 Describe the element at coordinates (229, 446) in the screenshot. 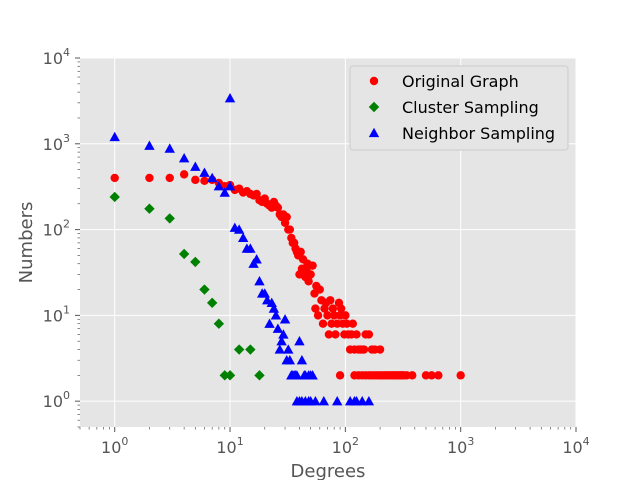

I see `x-tick-label: 10¹` at that location.